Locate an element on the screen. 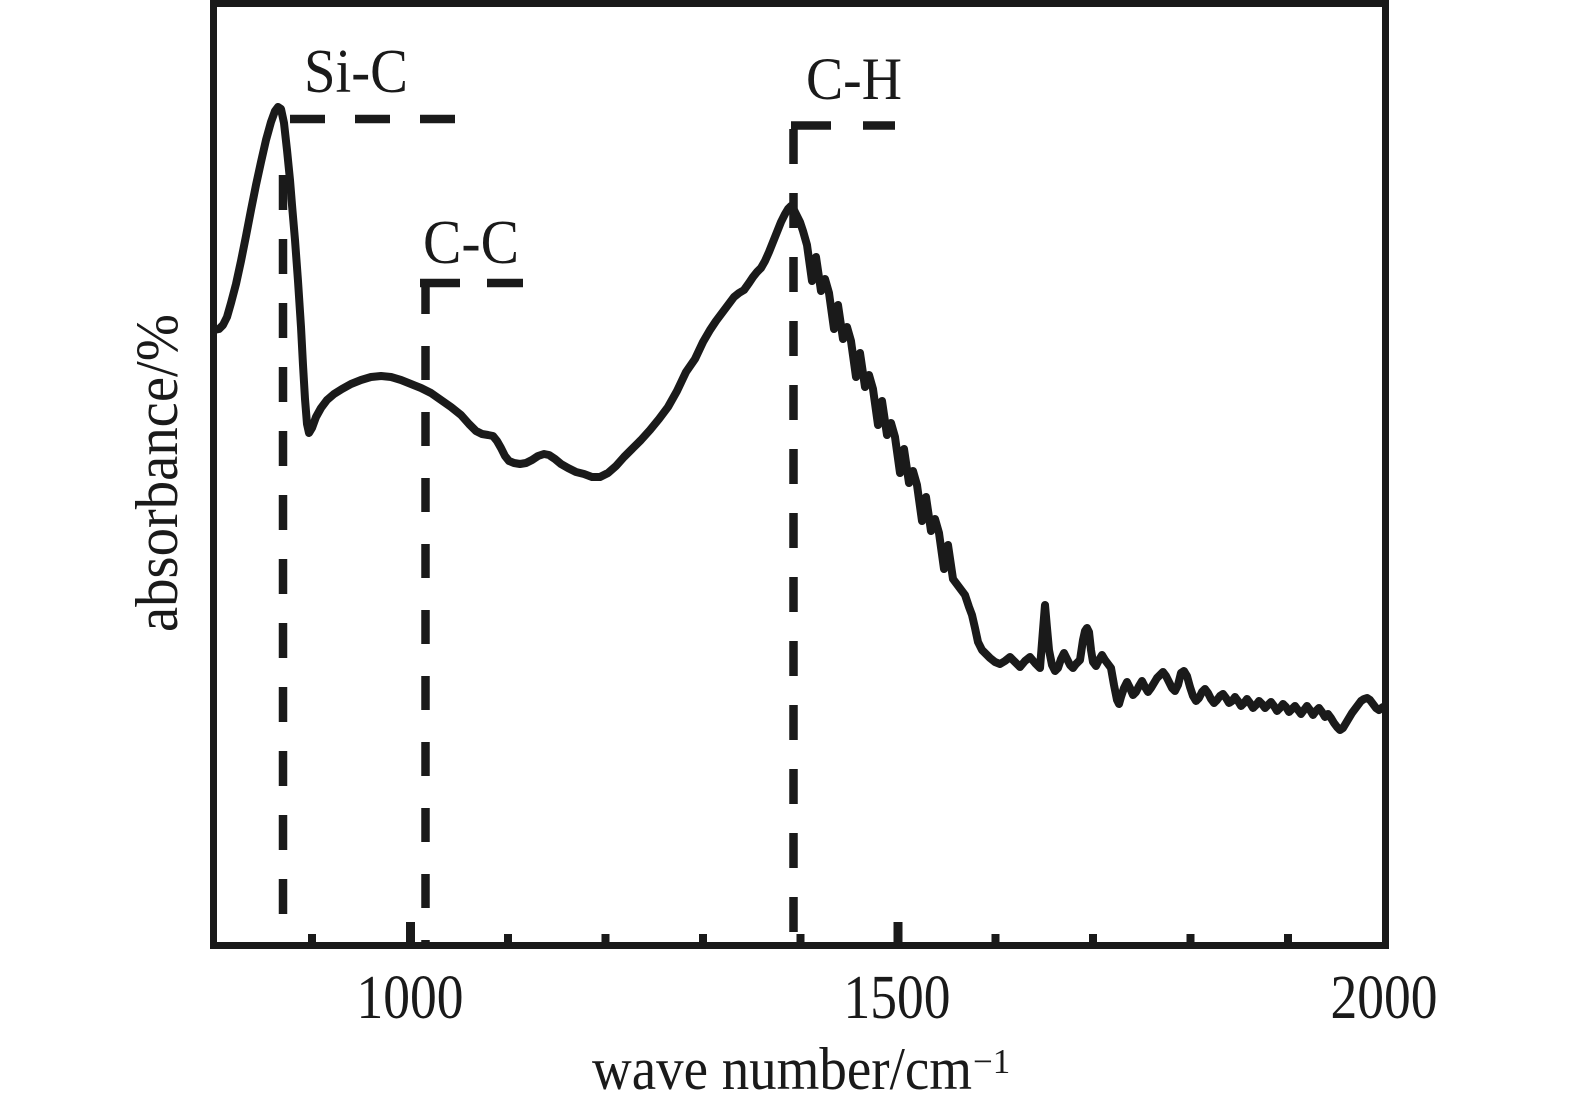 Image resolution: width=1575 pixels, height=1113 pixels. svg-text: 2000 is located at coordinates (1384, 998).